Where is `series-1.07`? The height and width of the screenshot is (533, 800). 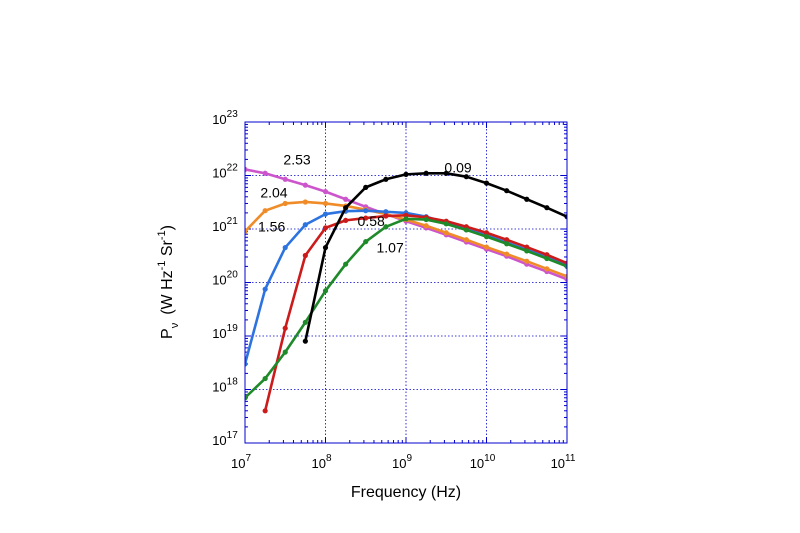 series-1.07 is located at coordinates (406, 308).